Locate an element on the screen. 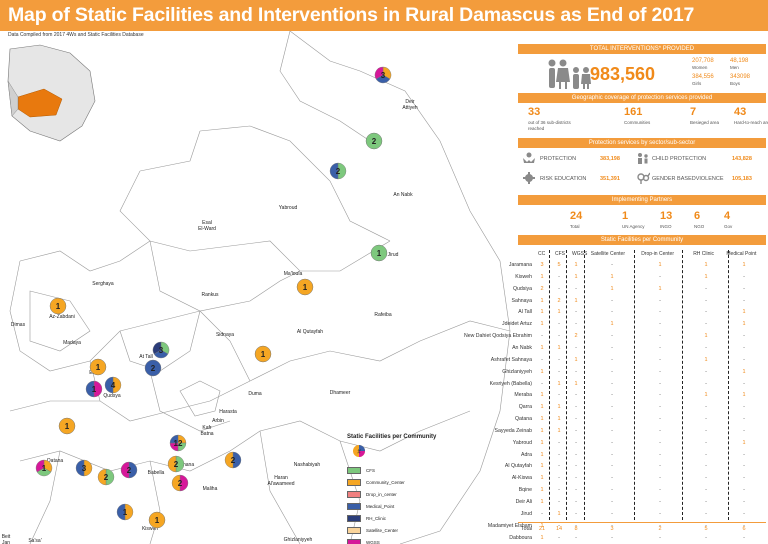 This screenshot has height=544, width=768. family-icon is located at coordinates (569, 74).